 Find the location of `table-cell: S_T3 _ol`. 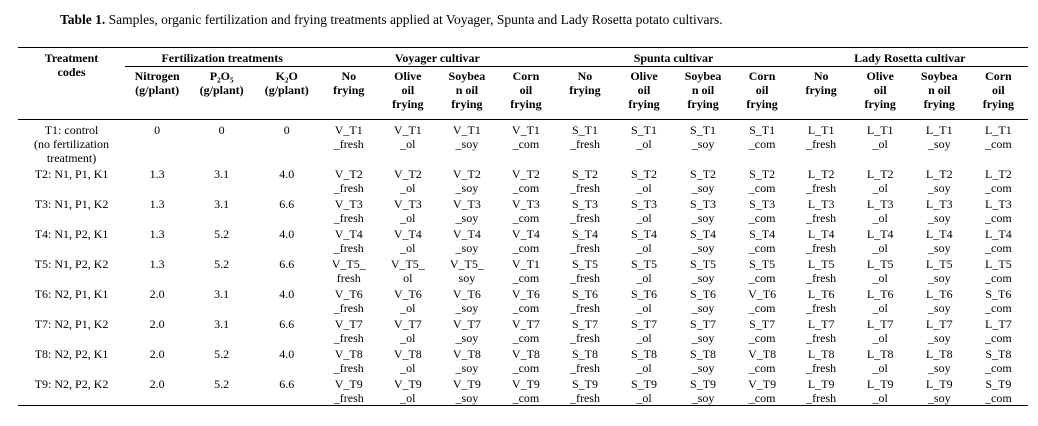

table-cell: S_T3 _ol is located at coordinates (644, 211).